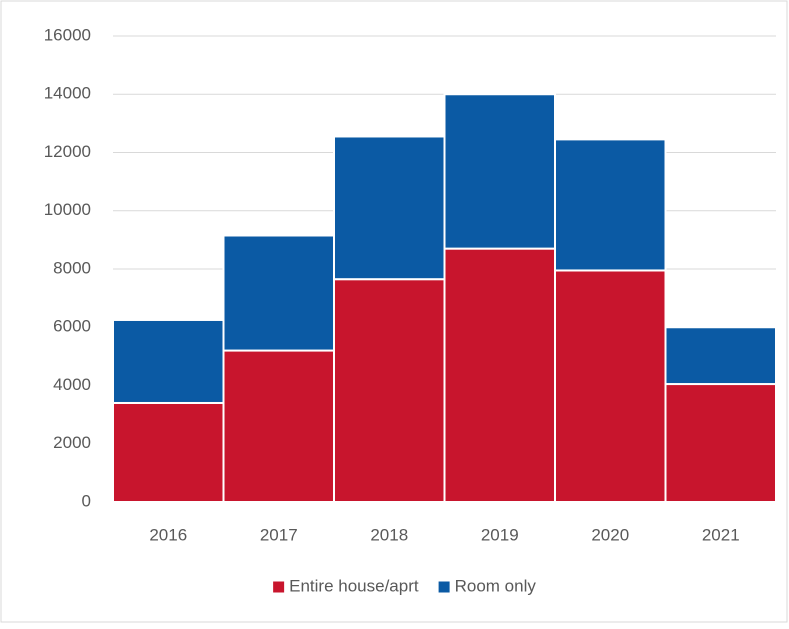 The width and height of the screenshot is (789, 629). I want to click on x-tick-label: 2016, so click(168, 534).